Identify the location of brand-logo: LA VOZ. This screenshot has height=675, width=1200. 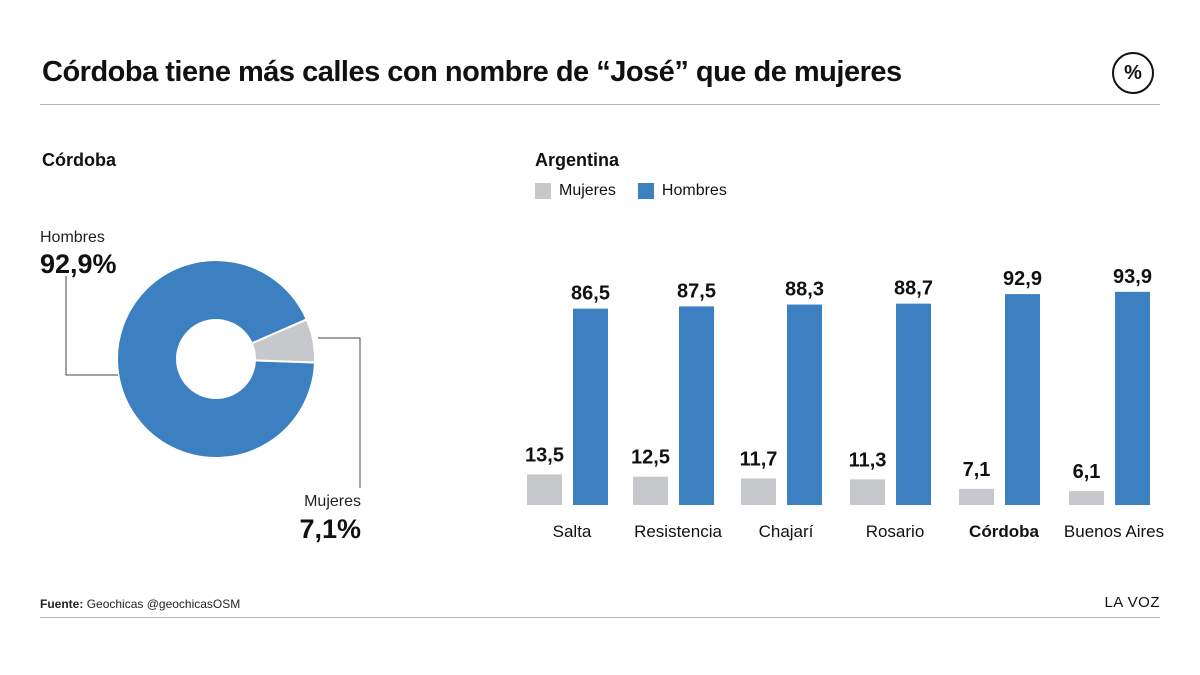
(1132, 602).